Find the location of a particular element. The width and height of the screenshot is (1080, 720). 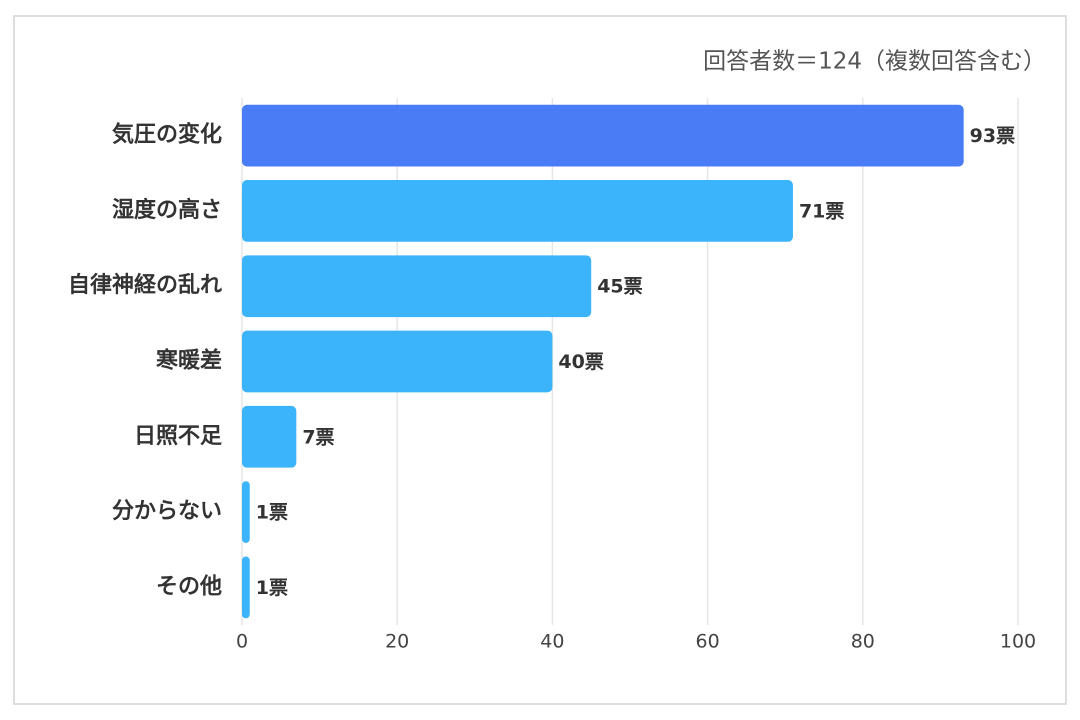

x-tick-label: 60 is located at coordinates (708, 642).